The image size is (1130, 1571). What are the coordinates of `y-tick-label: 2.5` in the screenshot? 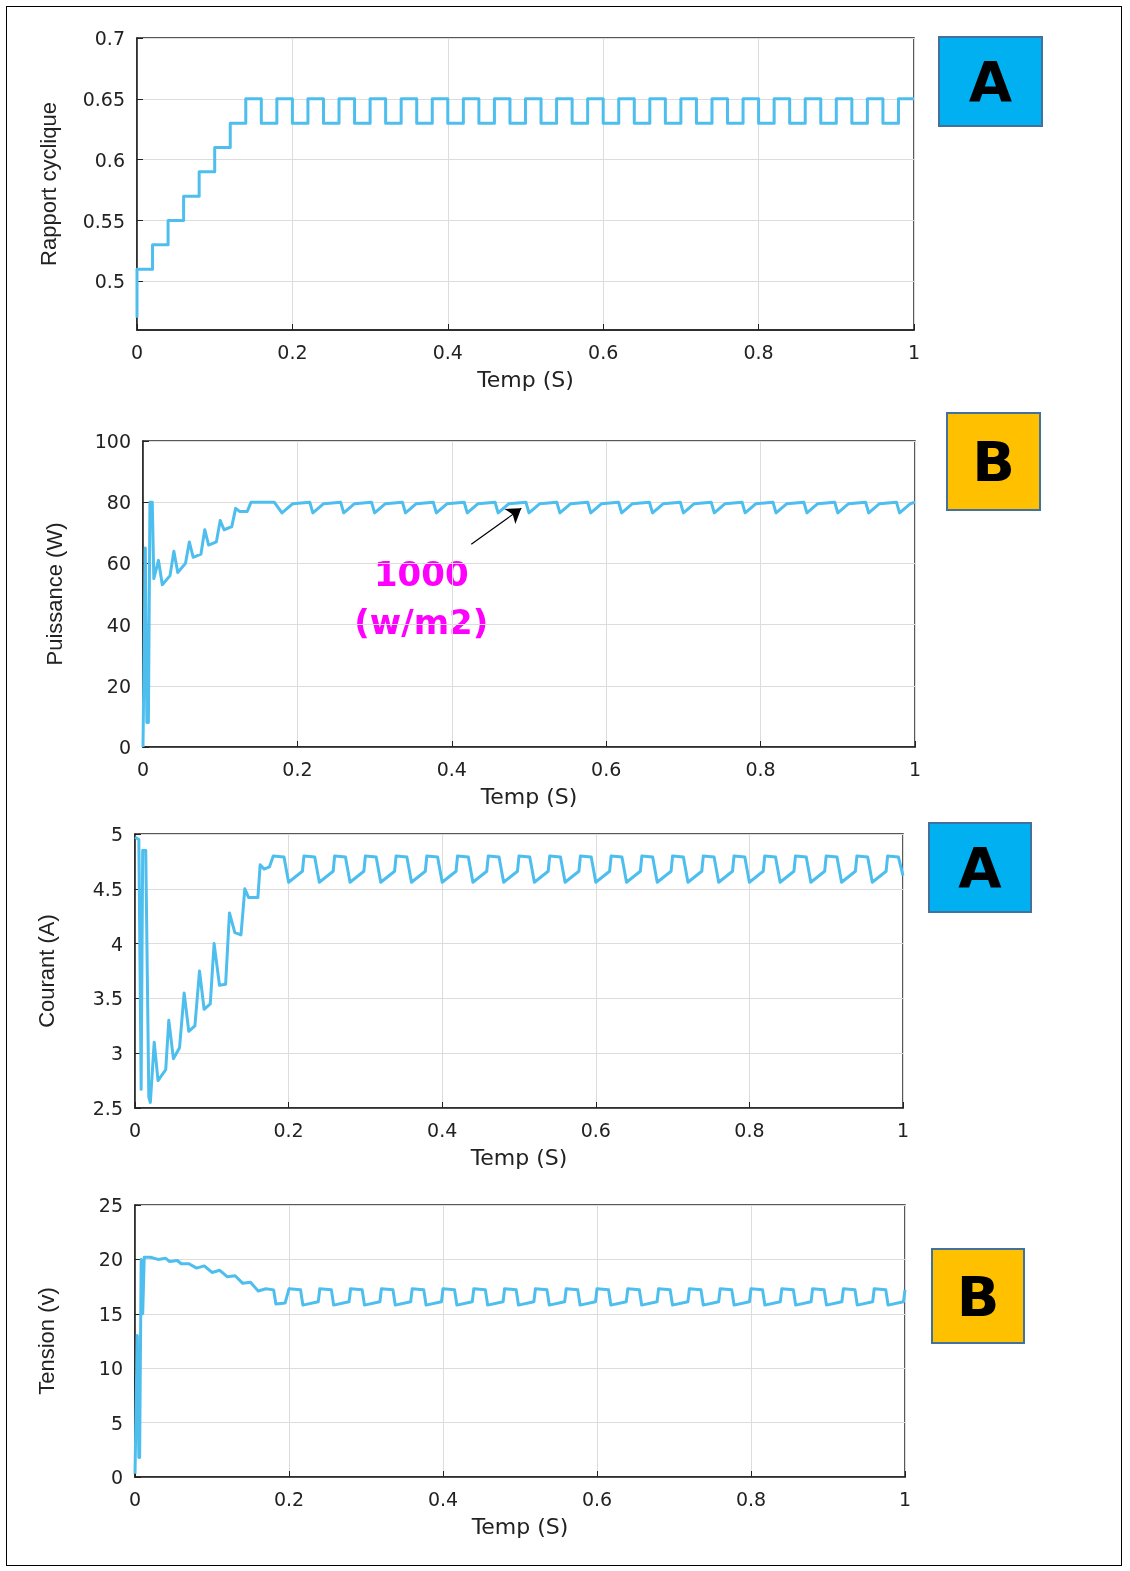 It's located at (107, 1108).